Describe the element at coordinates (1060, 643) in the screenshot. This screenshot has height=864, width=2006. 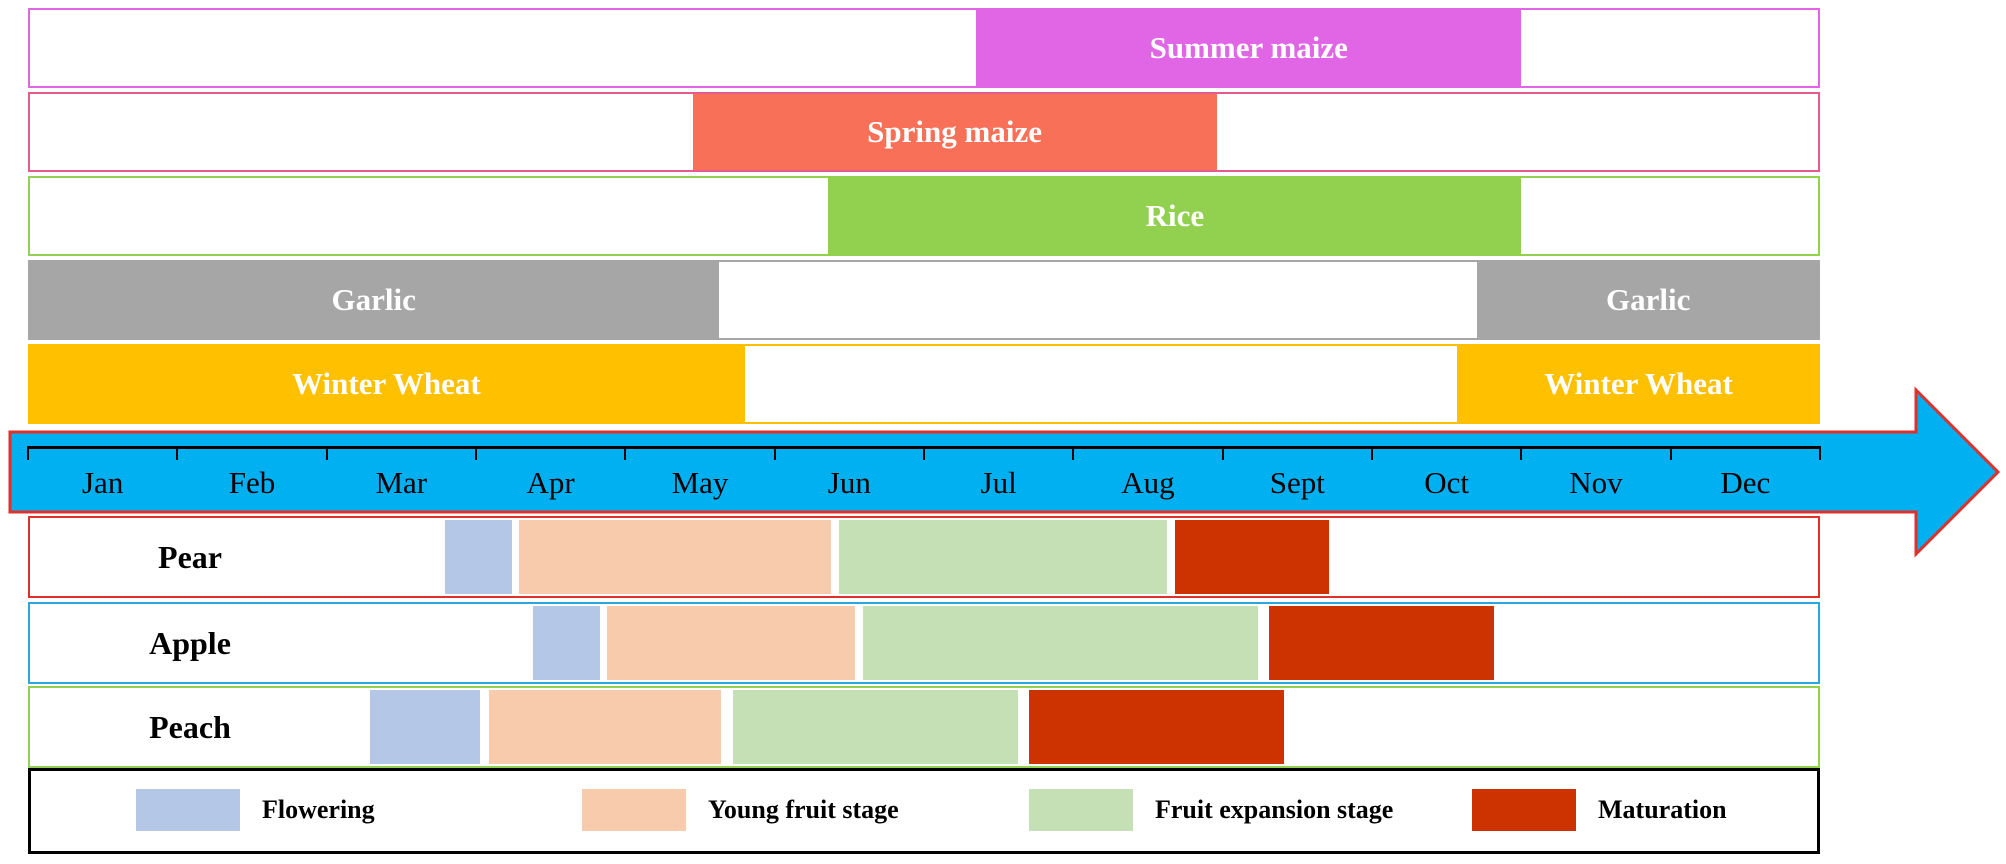
I see `apple-stage-expansion` at that location.